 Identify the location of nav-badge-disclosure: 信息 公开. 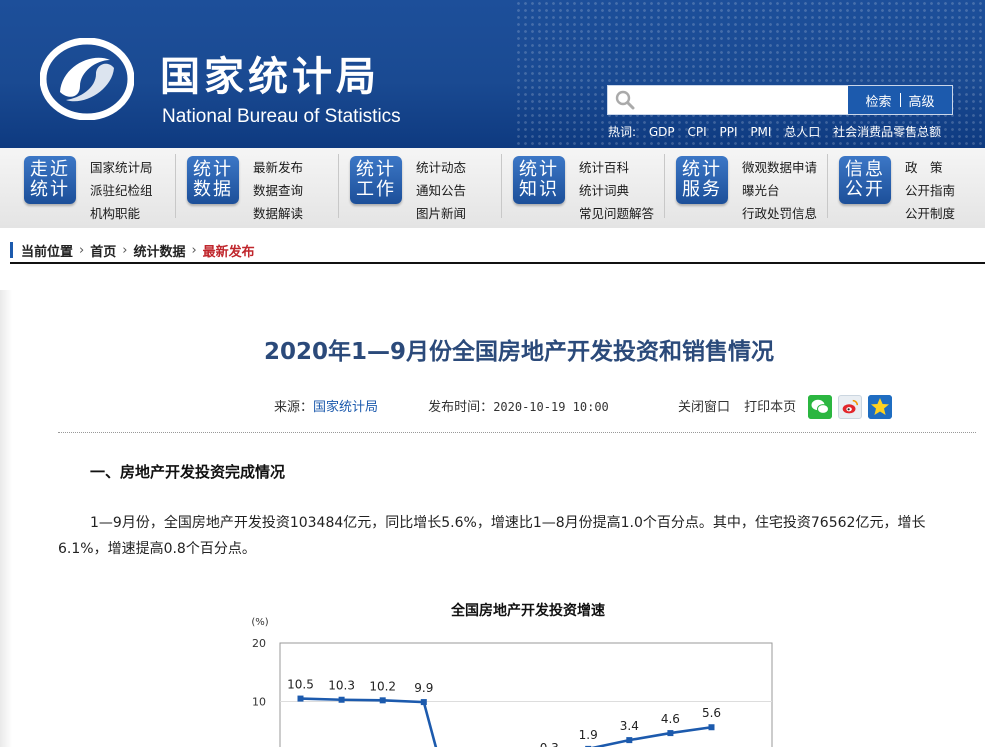
(865, 180).